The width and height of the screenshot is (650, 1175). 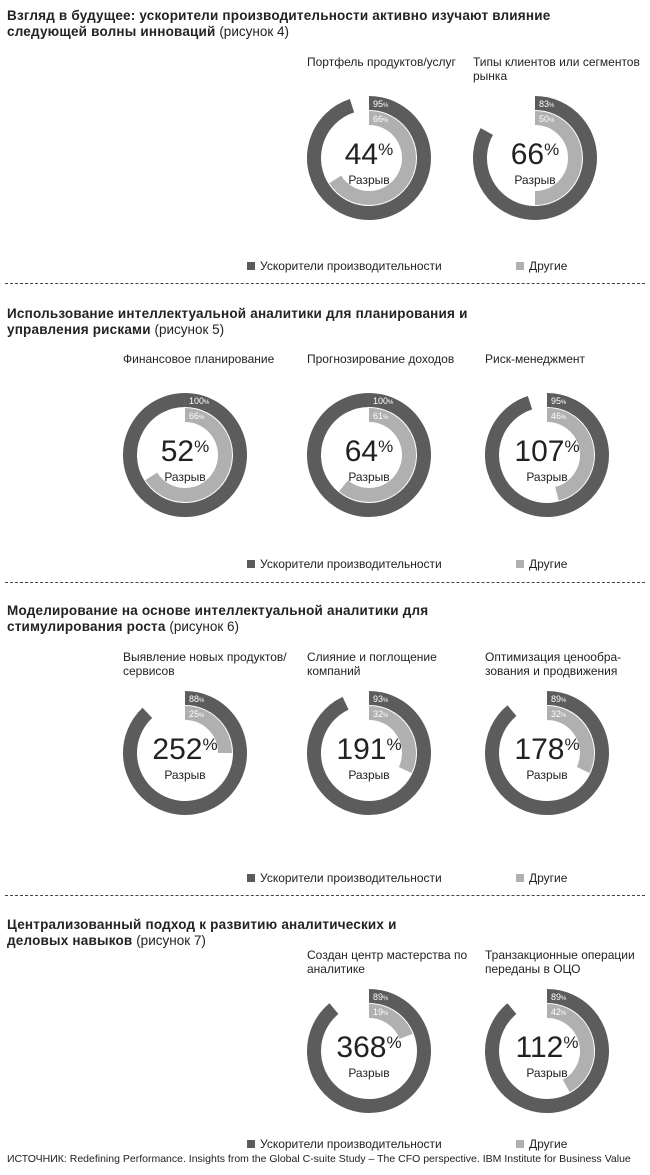 I want to click on gap-value: 178%, so click(x=546, y=749).